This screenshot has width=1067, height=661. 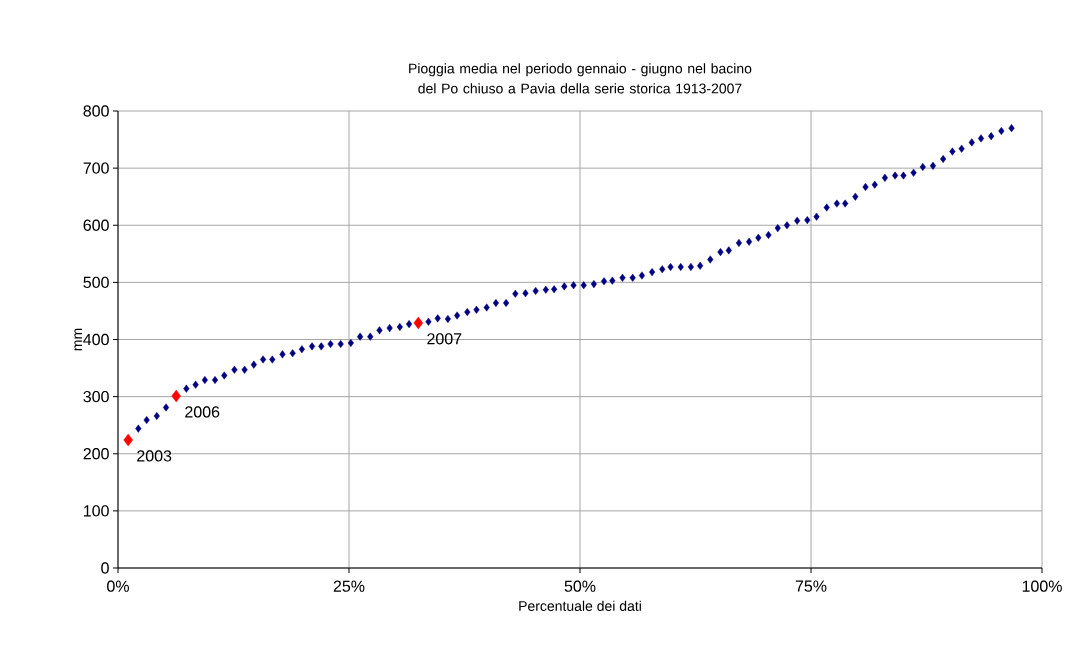 I want to click on annotation: 2003, so click(x=154, y=456).